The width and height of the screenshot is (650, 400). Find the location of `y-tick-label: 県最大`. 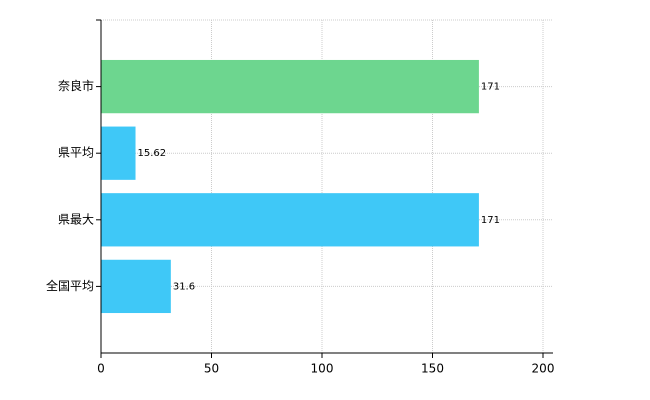

y-tick-label: 県最大 is located at coordinates (76, 219).